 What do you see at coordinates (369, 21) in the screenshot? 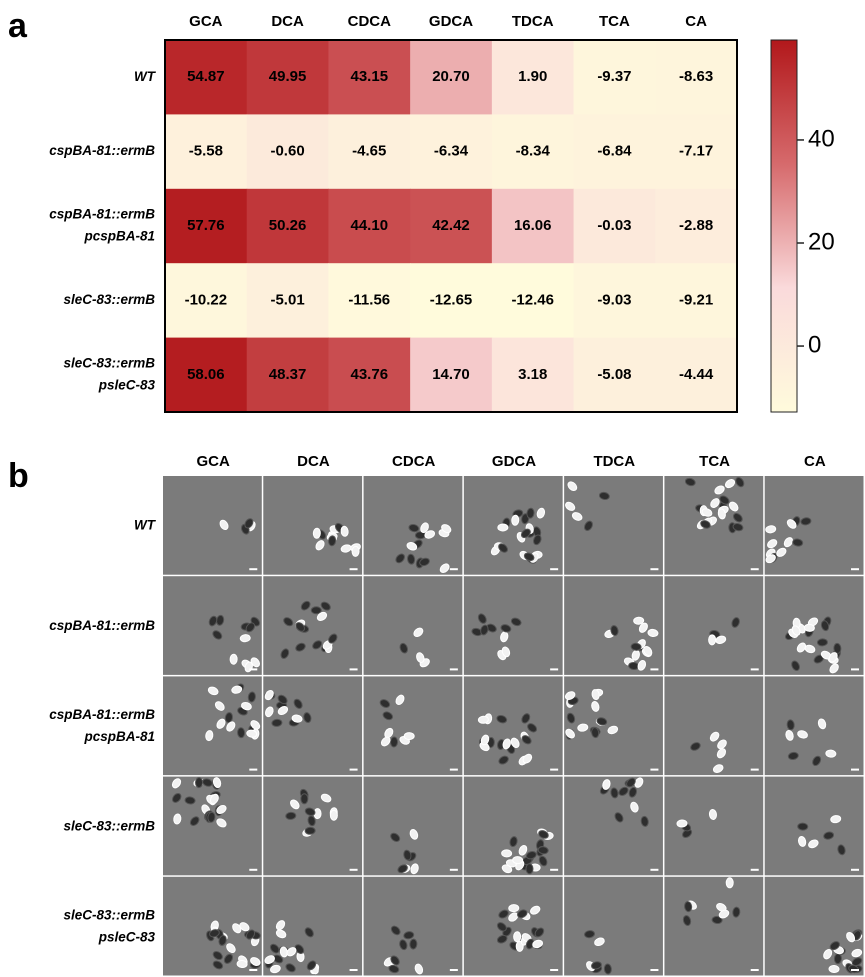
I see `column-header: CDCA` at bounding box center [369, 21].